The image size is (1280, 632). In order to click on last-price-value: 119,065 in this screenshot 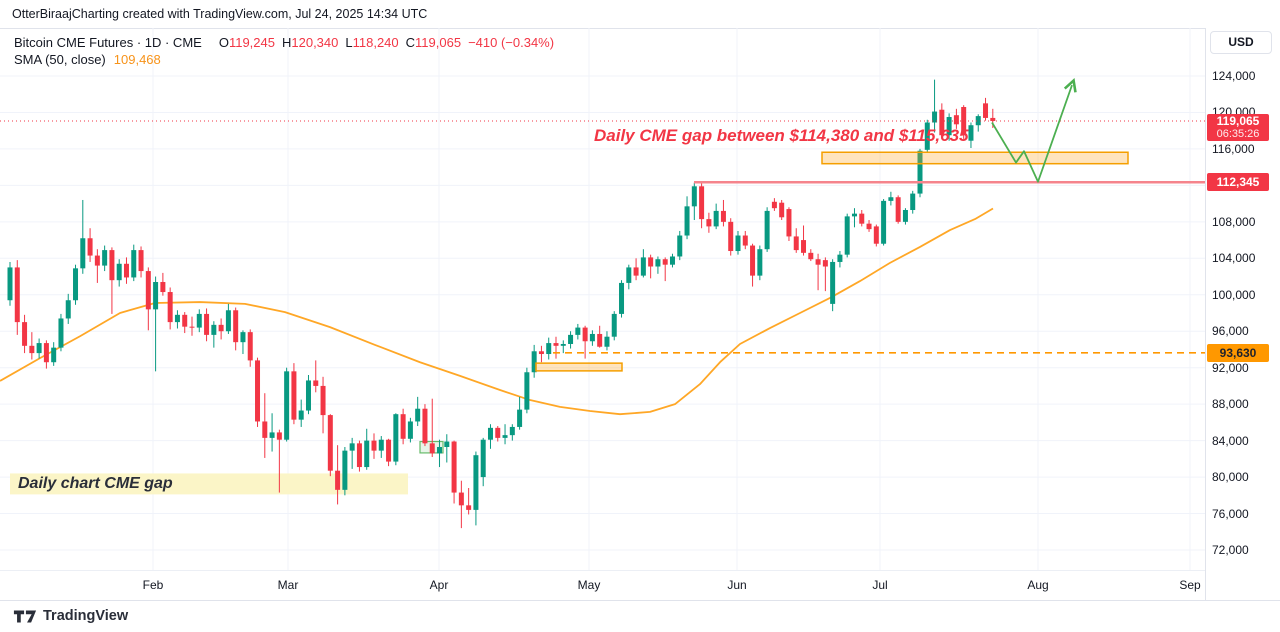, I will do `click(1238, 120)`.